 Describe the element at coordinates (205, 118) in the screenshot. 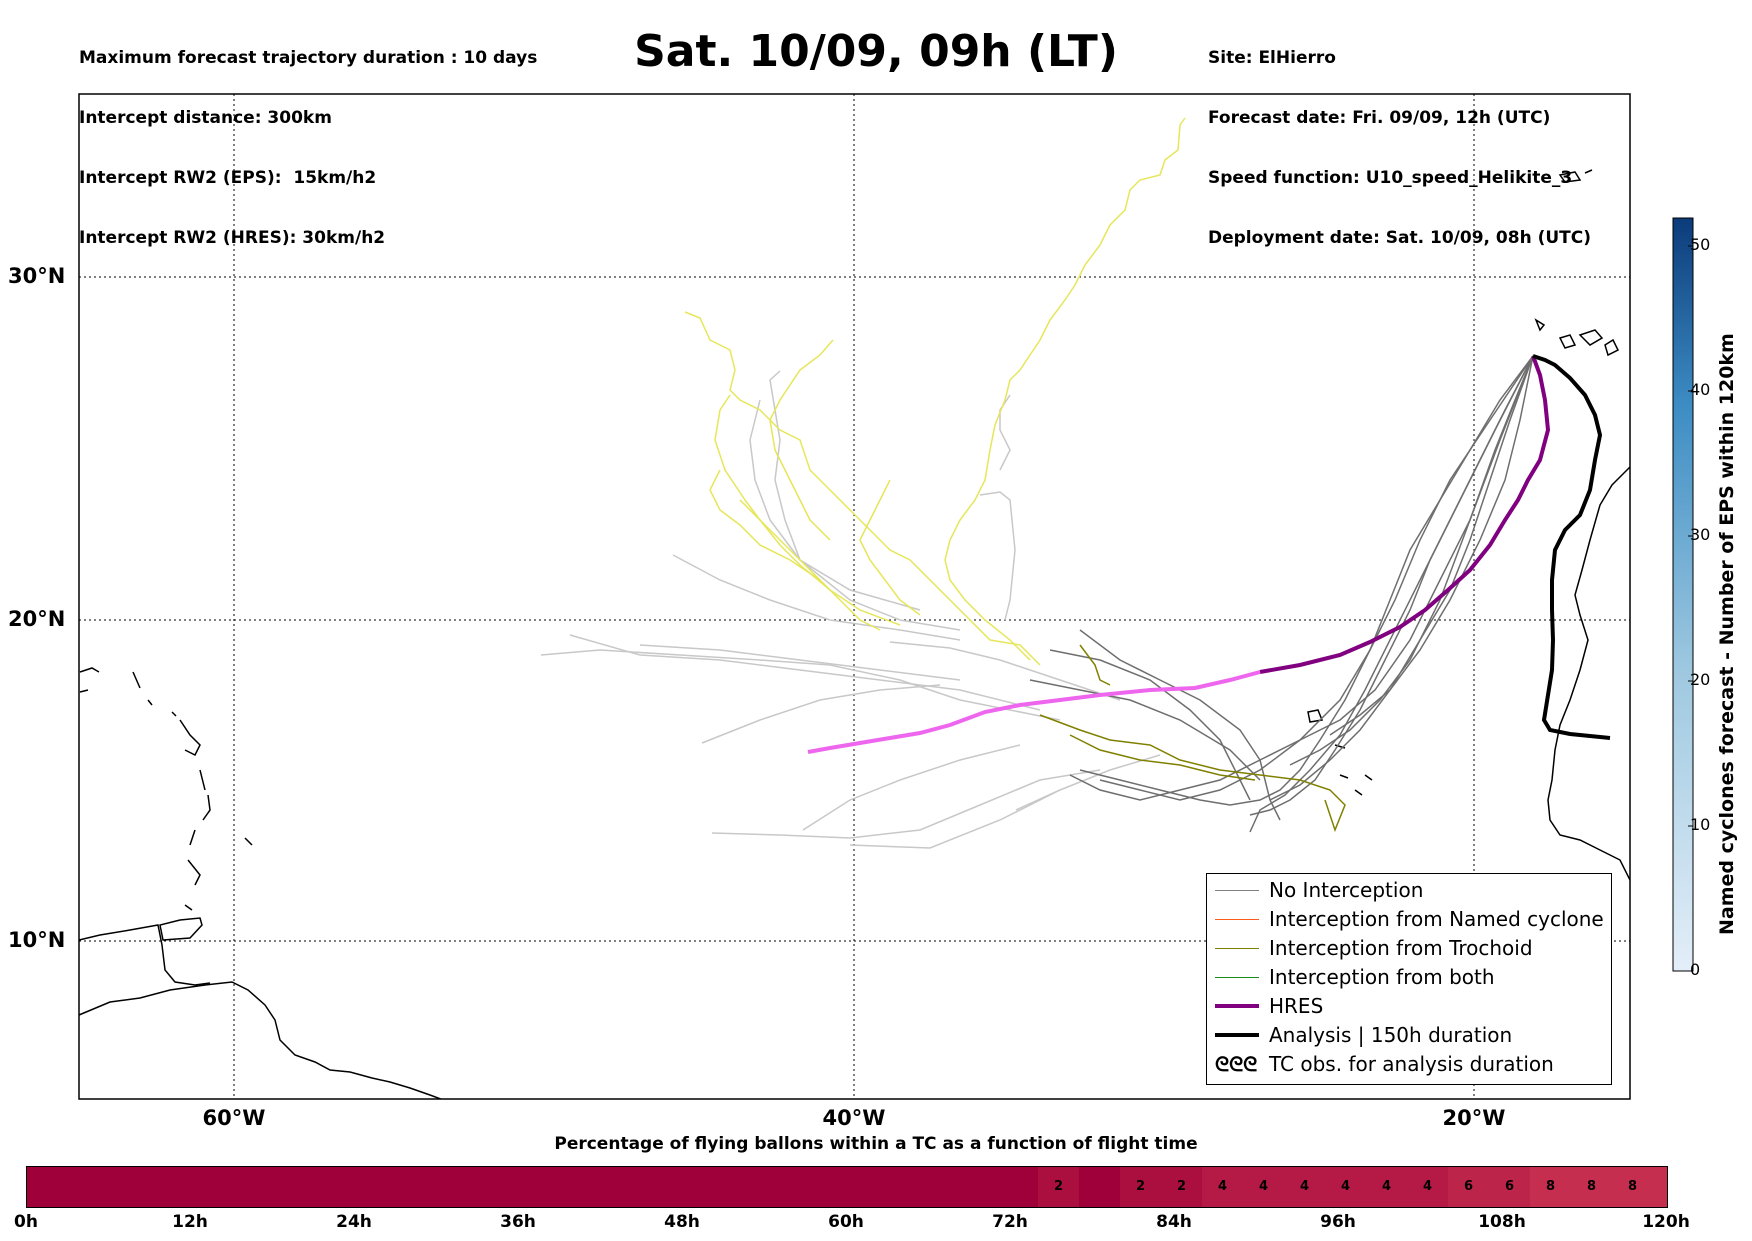

I see `header-line: Intercept distance: 300km` at that location.